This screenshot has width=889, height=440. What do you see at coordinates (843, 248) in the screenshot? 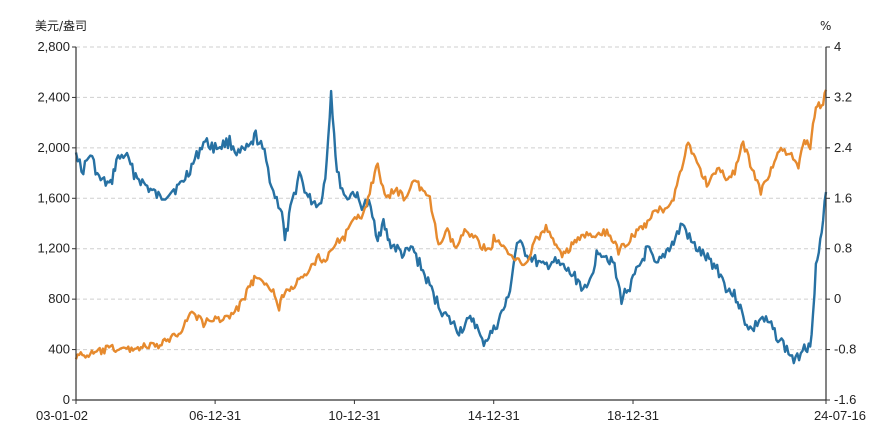
I see `right-tick-label: 0.8` at bounding box center [843, 248].